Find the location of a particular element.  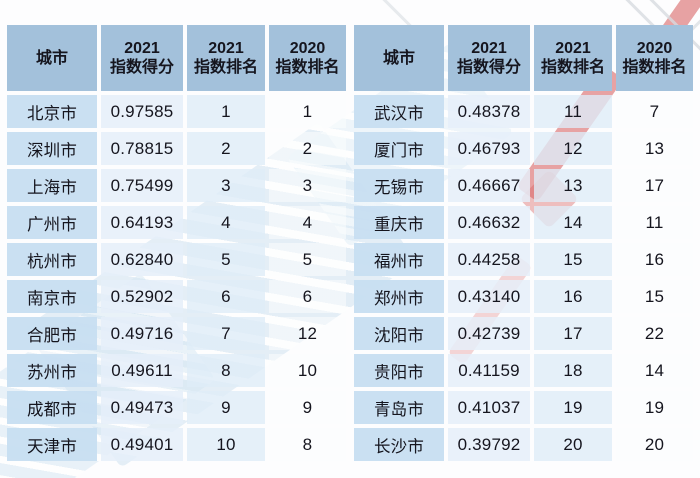

city-cell: 苏州市 is located at coordinates (52, 370).